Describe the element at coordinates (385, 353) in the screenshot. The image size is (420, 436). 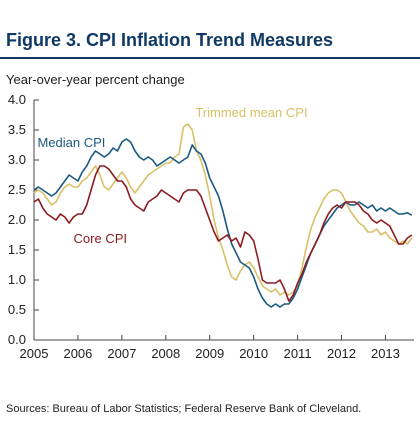
I see `x-tick-label: 2013` at that location.